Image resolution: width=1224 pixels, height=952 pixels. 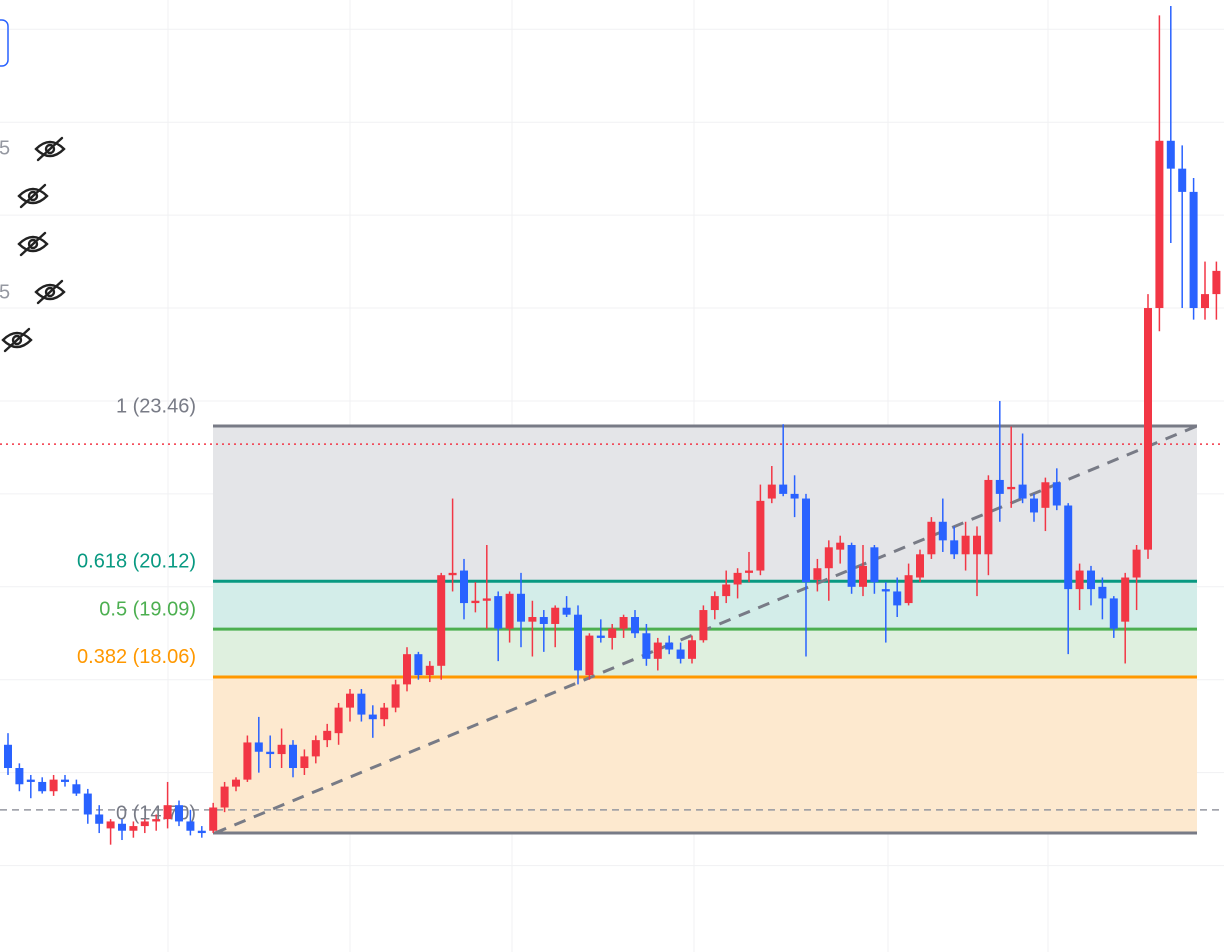 What do you see at coordinates (4, 43) in the screenshot?
I see `toolbar-button` at bounding box center [4, 43].